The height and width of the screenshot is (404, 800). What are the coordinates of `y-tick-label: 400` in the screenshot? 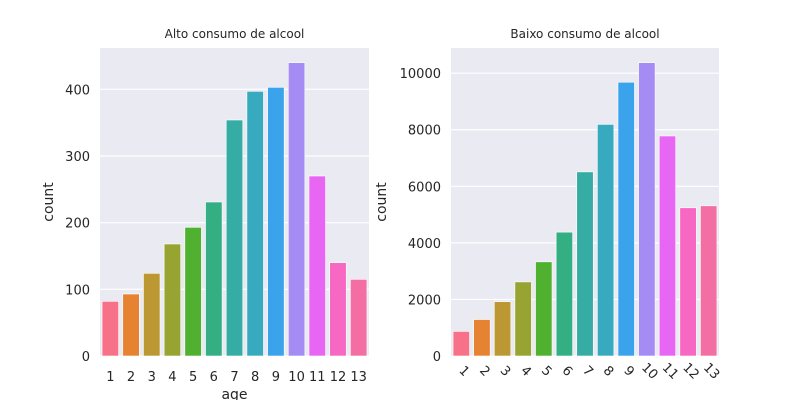 It's located at (77, 90).